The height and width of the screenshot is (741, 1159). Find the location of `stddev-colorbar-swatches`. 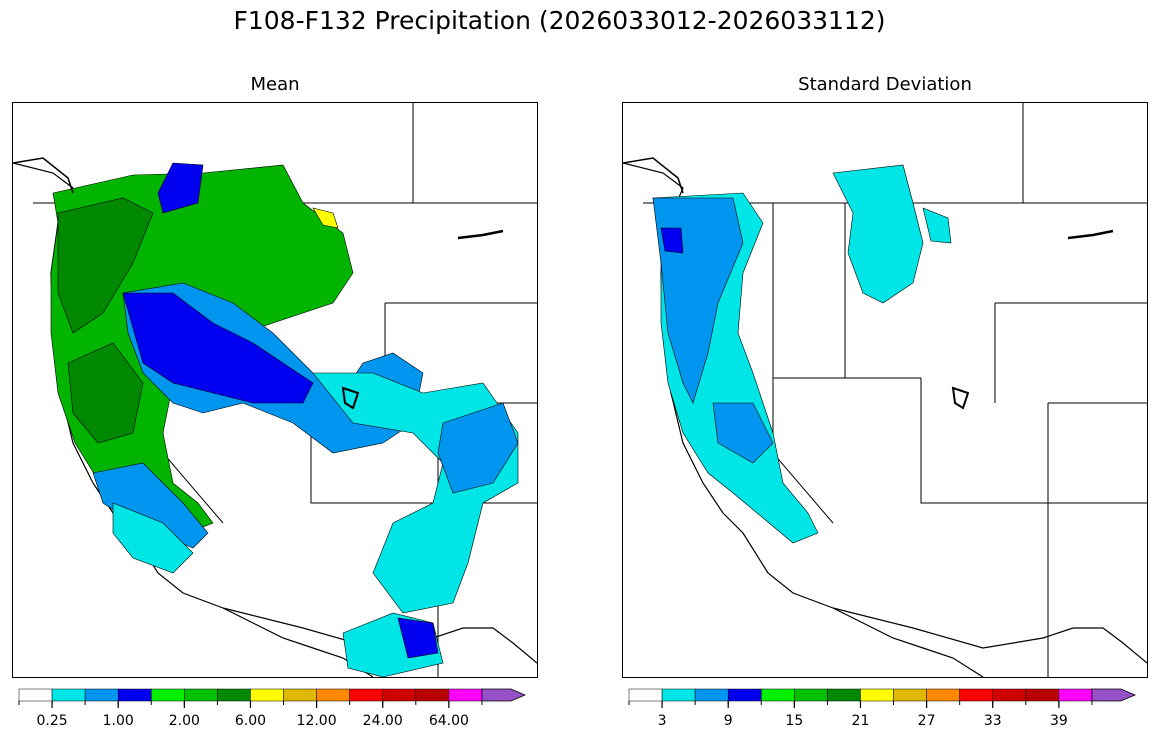

stddev-colorbar-swatches is located at coordinates (882, 695).